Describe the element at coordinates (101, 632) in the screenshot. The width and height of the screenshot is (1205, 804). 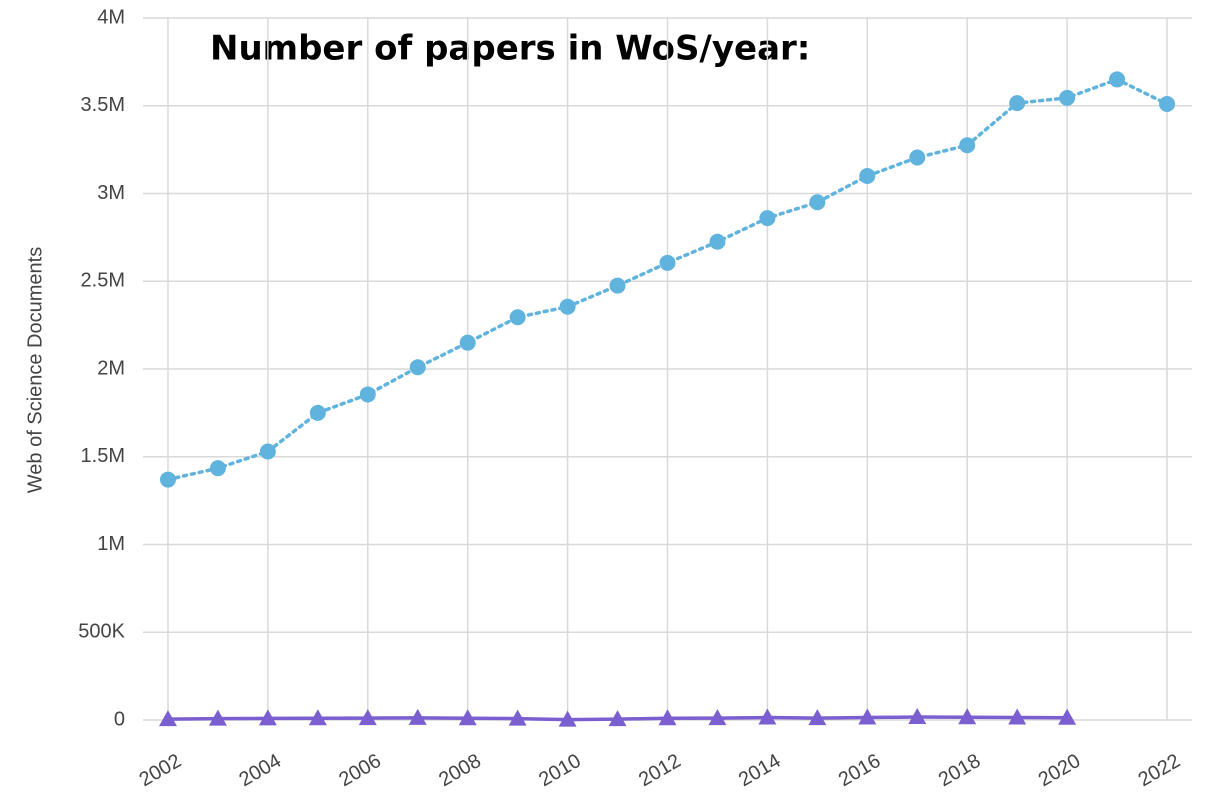
I see `y-tick-label: 500K` at that location.